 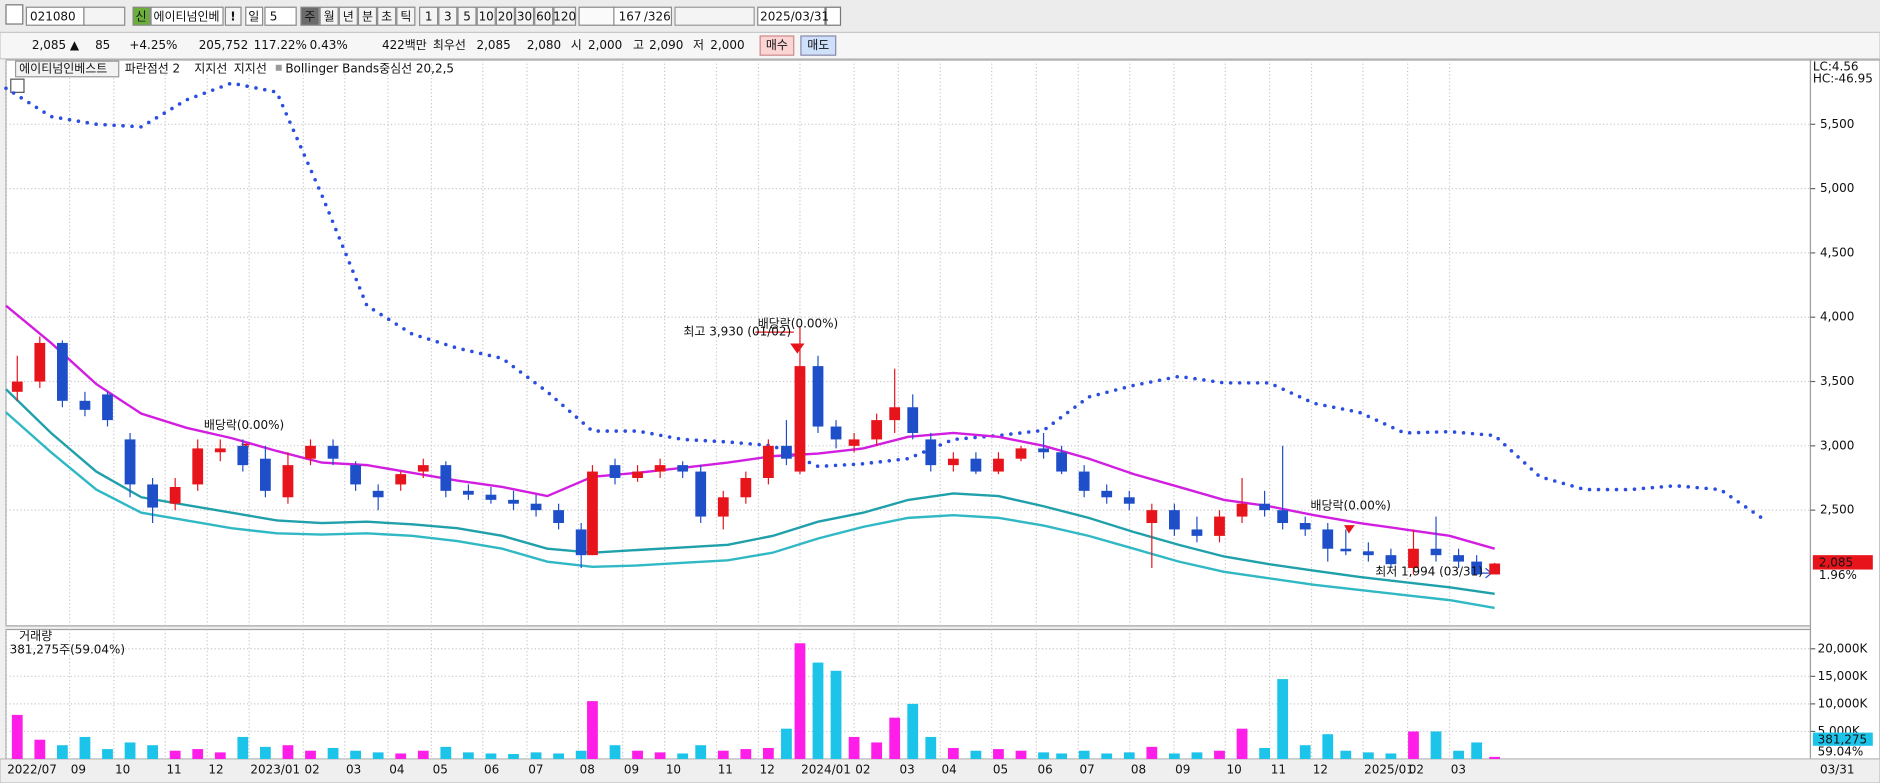 I want to click on interval-label: 1, so click(x=429, y=16).